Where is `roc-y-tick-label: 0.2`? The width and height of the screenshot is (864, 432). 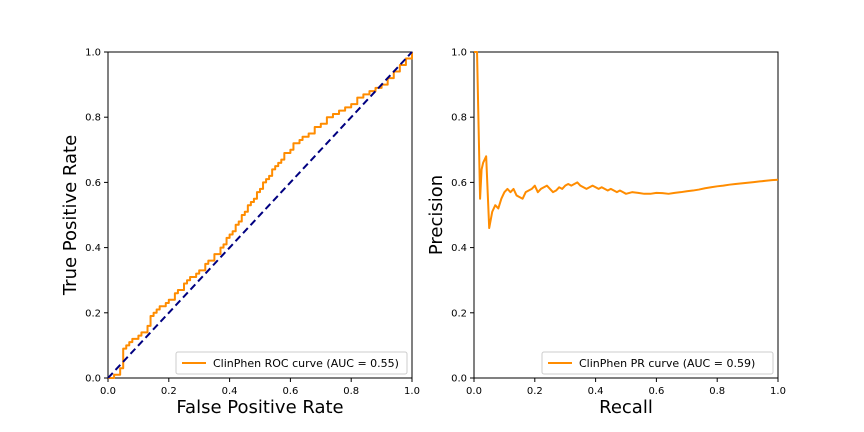 roc-y-tick-label: 0.2 is located at coordinates (93, 313).